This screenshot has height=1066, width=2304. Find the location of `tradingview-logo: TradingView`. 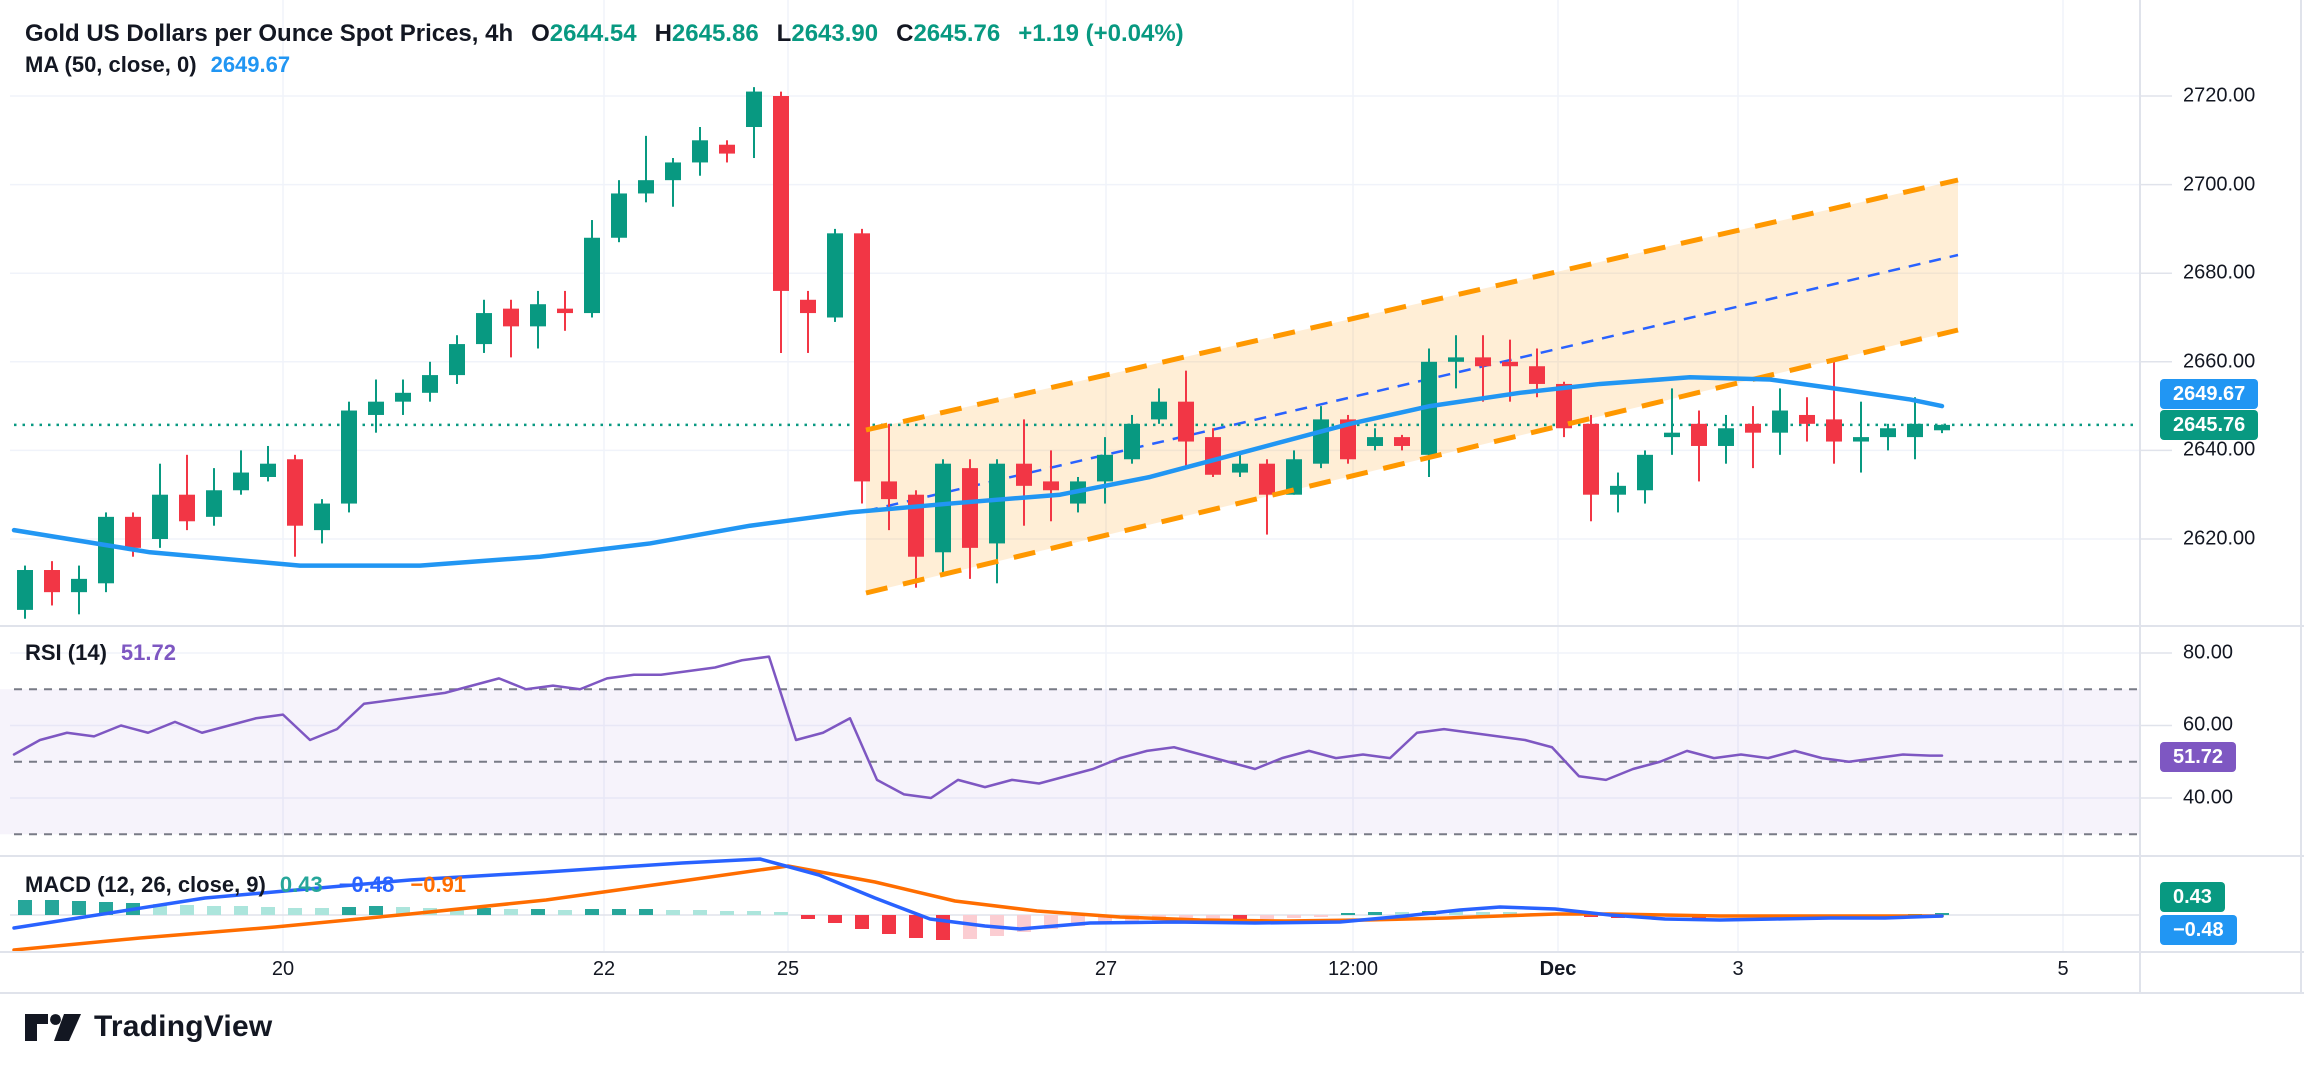

tradingview-logo: TradingView is located at coordinates (148, 1027).